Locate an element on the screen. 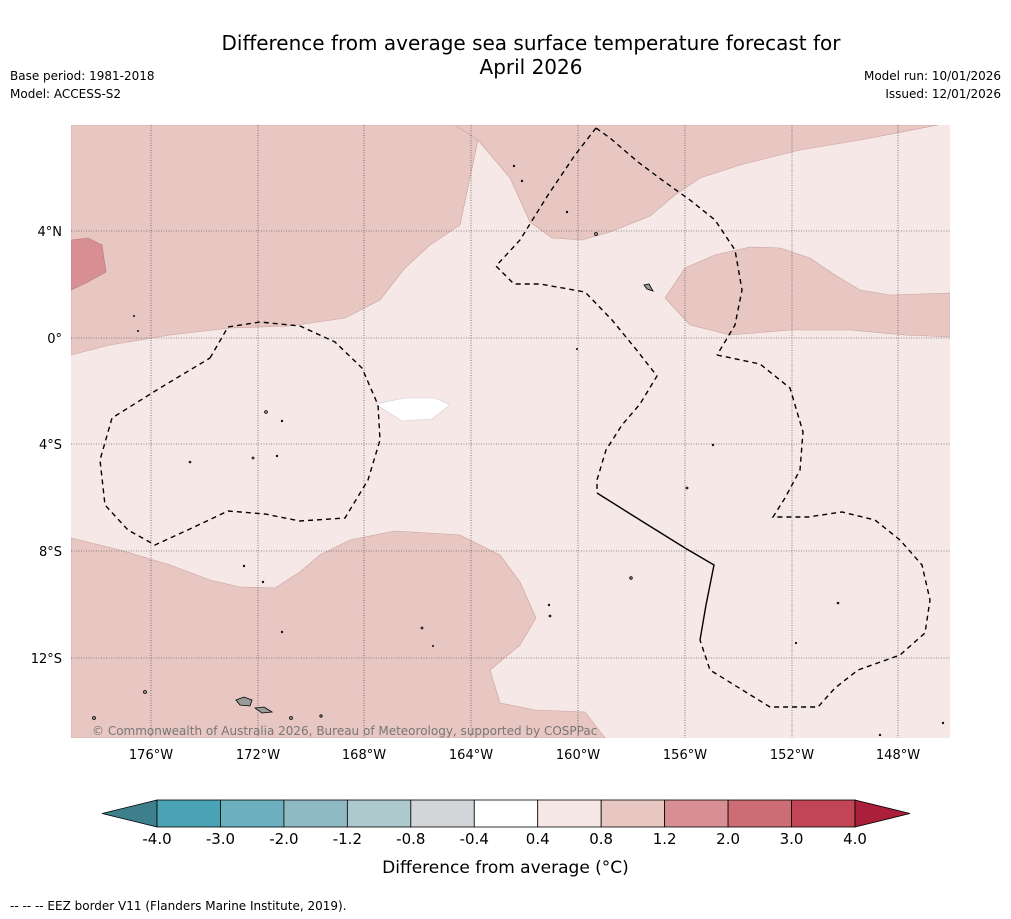  model-name: Model: ACCESS-S2 is located at coordinates (66, 94).